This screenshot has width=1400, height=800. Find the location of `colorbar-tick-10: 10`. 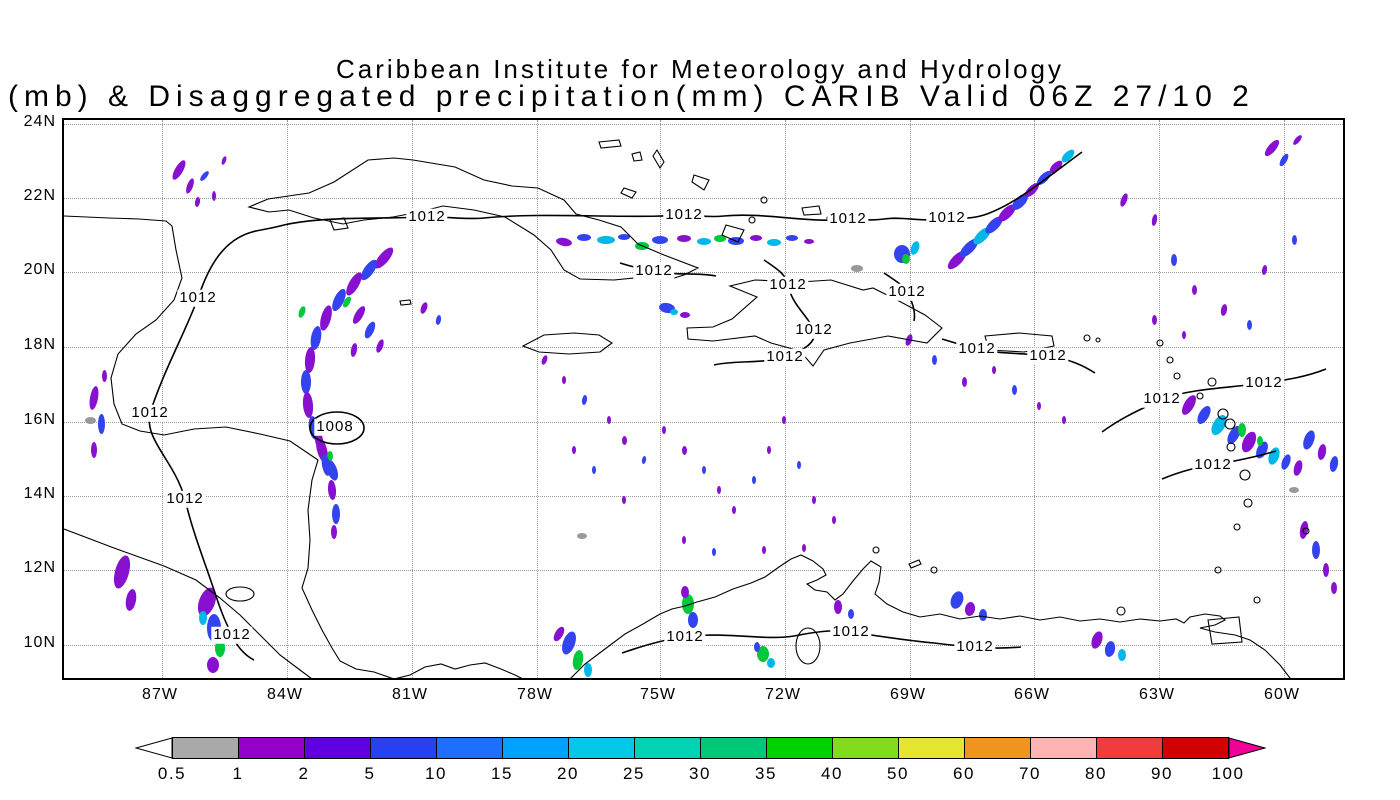

colorbar-tick-10: 10 is located at coordinates (436, 773).